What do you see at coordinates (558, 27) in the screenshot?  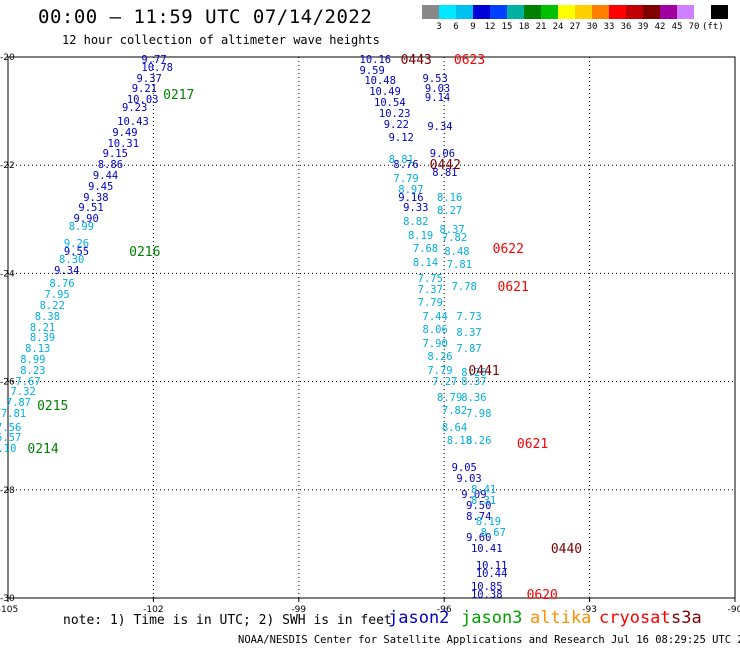 I see `colorbar-label: 24` at bounding box center [558, 27].